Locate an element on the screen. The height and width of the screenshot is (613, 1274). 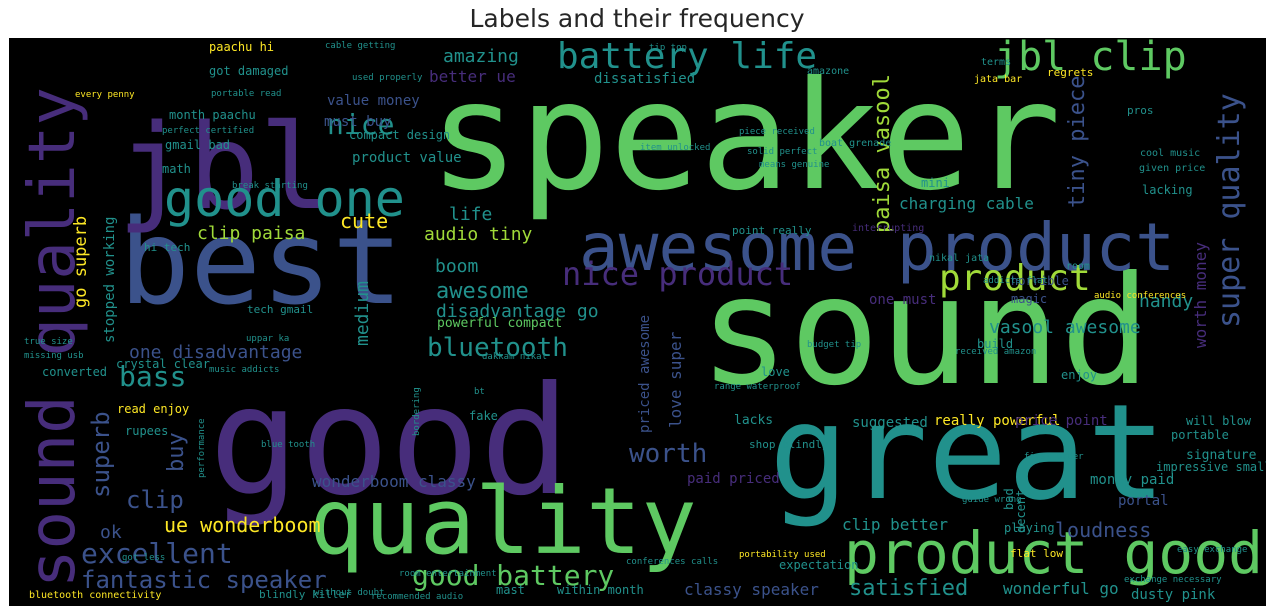
word-bad: bad is located at coordinates (1009, 499).